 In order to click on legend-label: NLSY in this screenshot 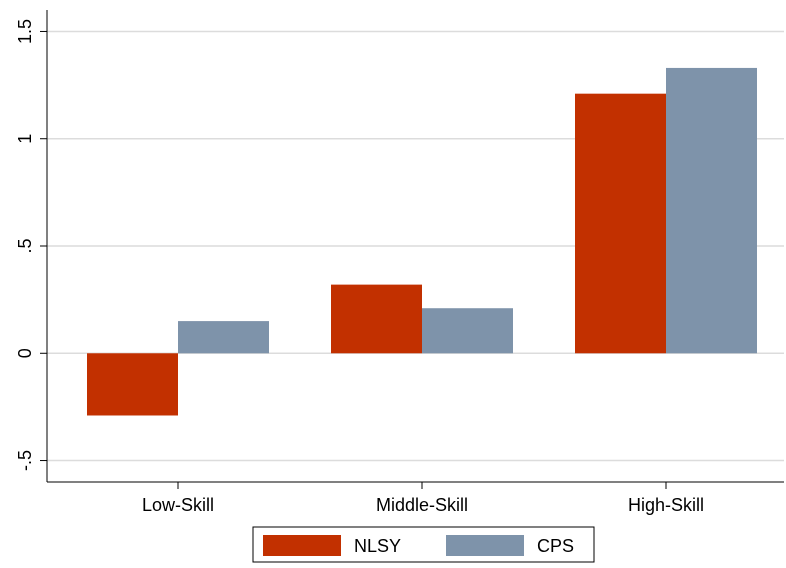, I will do `click(377, 546)`.